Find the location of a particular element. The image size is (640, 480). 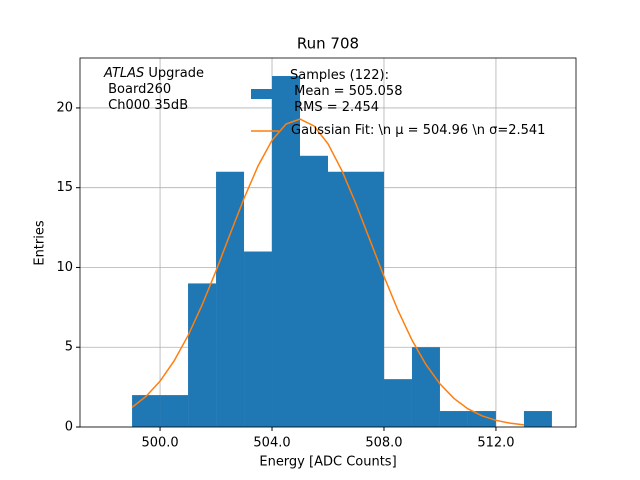

x-tick-label: 508.0 is located at coordinates (383, 443).